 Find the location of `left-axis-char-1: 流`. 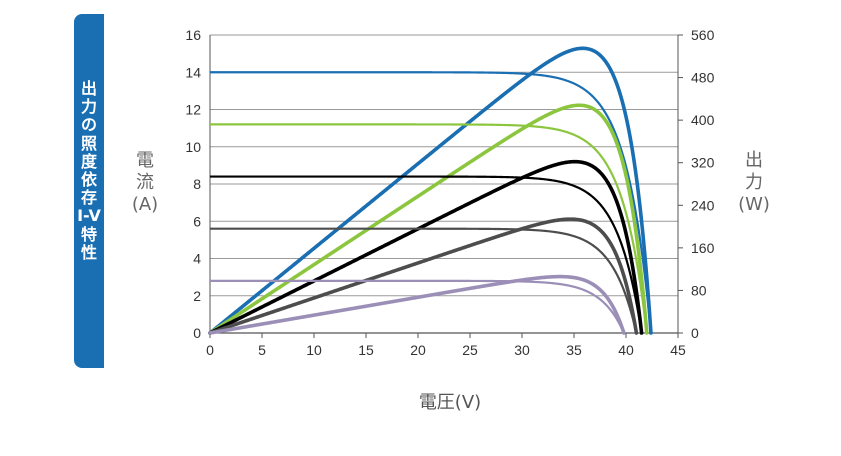

left-axis-char-1: 流 is located at coordinates (145, 182).